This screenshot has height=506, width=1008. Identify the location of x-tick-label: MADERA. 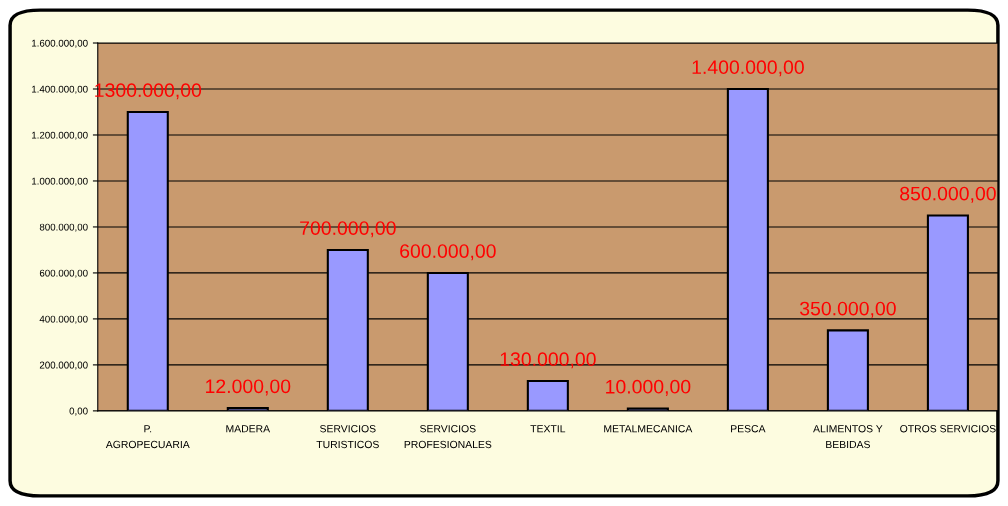
(248, 429).